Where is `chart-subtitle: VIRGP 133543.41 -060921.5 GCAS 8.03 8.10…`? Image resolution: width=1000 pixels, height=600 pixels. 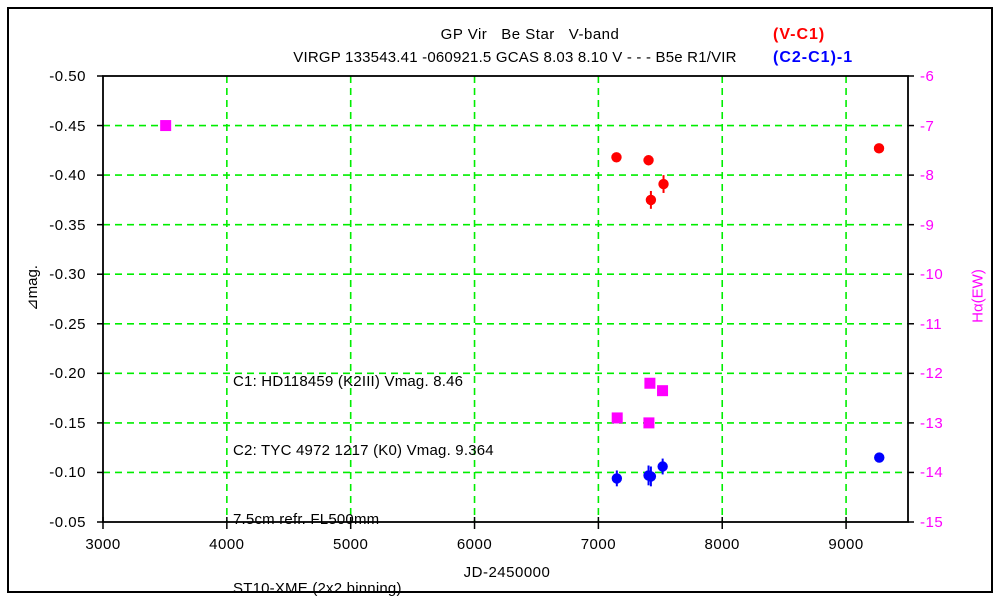
chart-subtitle: VIRGP 133543.41 -060921.5 GCAS 8.03 8.10… is located at coordinates (515, 57).